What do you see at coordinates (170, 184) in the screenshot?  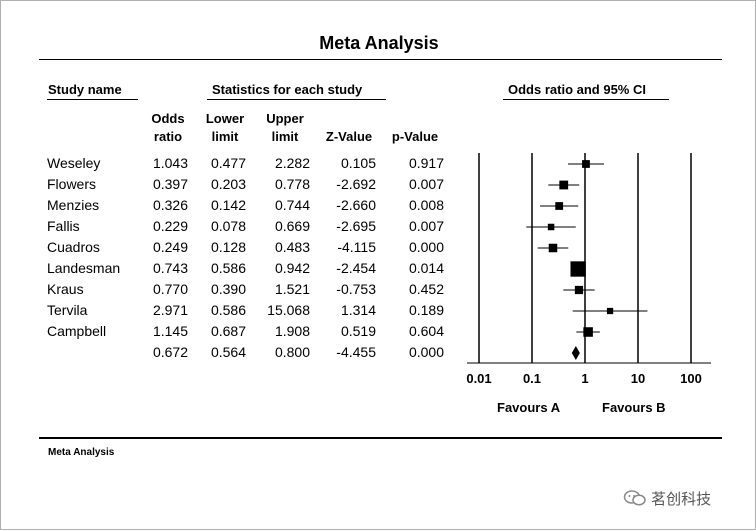 I see `cell-or: 0.397` at bounding box center [170, 184].